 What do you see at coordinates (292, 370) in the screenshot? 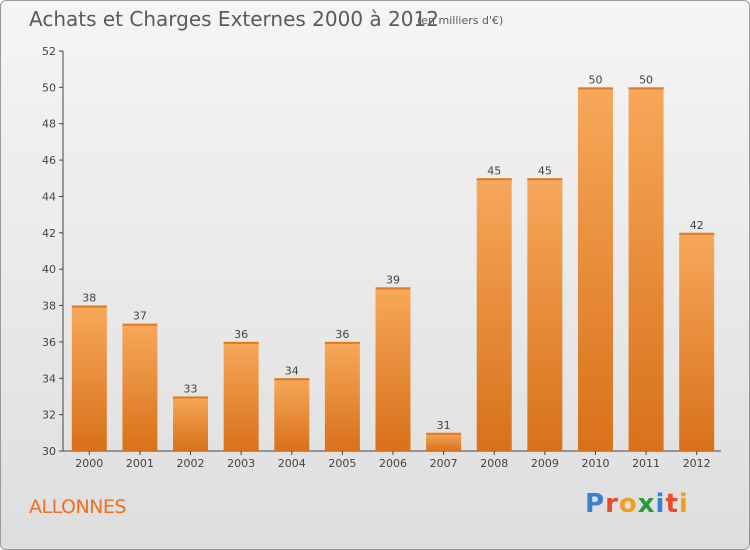
I see `bar-value-label: 34` at bounding box center [292, 370].